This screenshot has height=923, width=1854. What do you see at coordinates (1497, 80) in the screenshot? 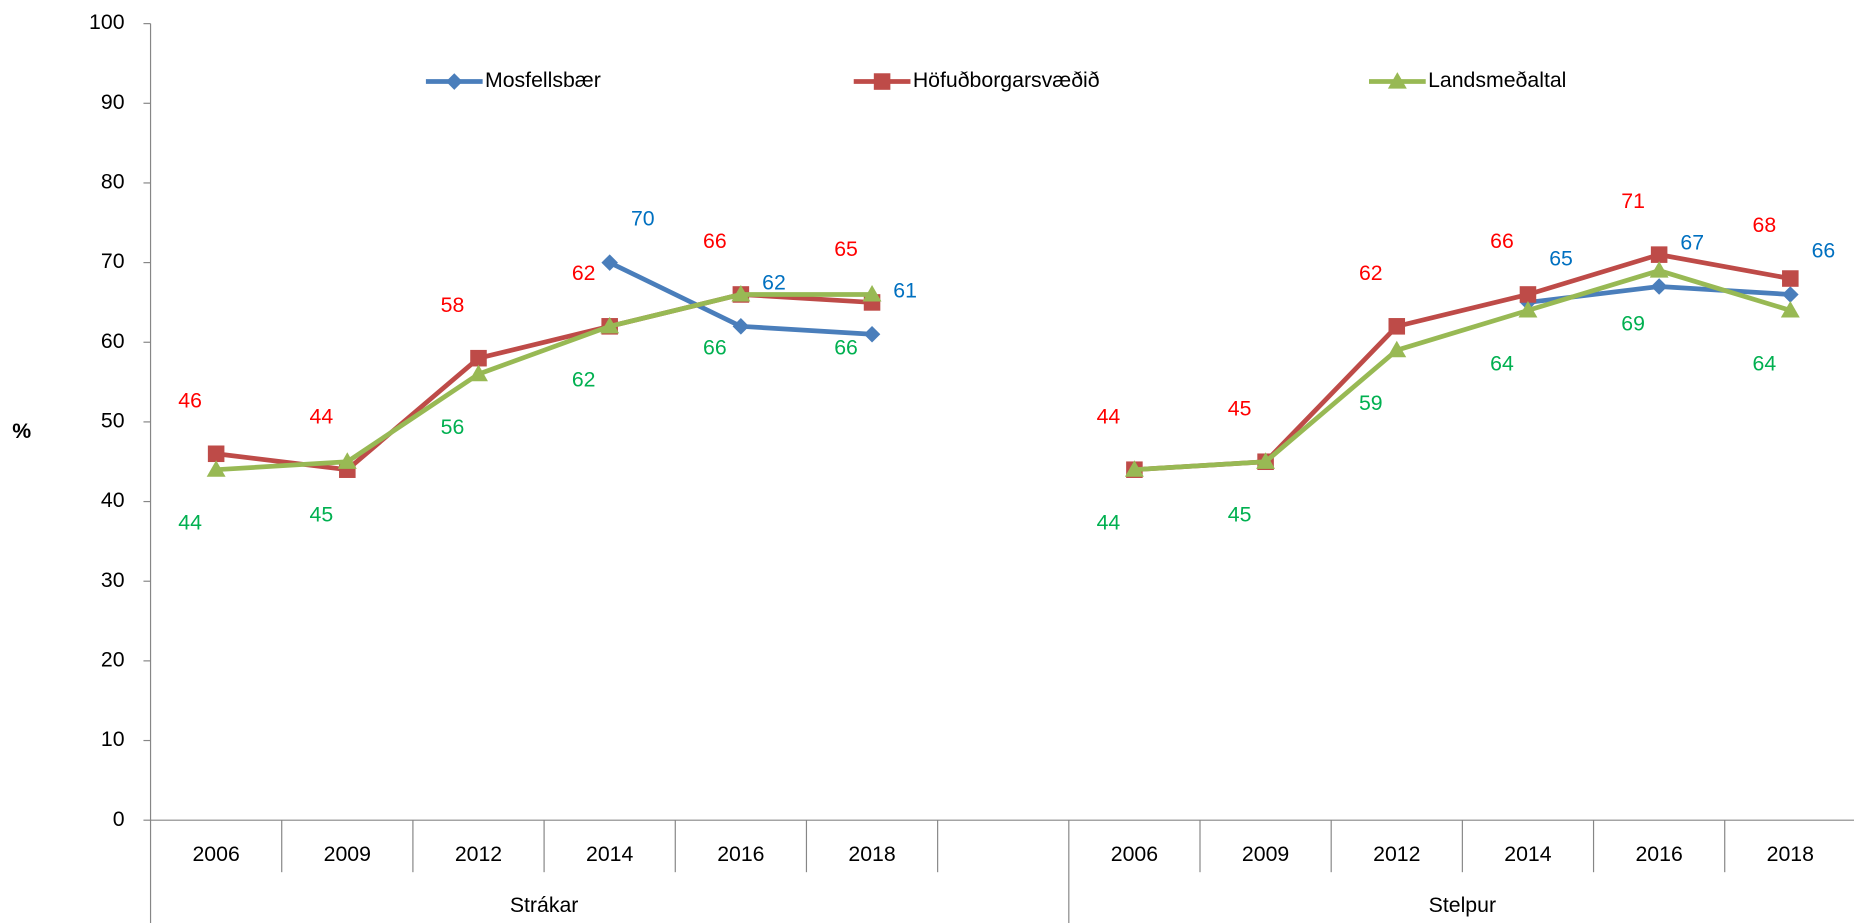
I see `legend-label: Landsmeðaltal` at bounding box center [1497, 80].